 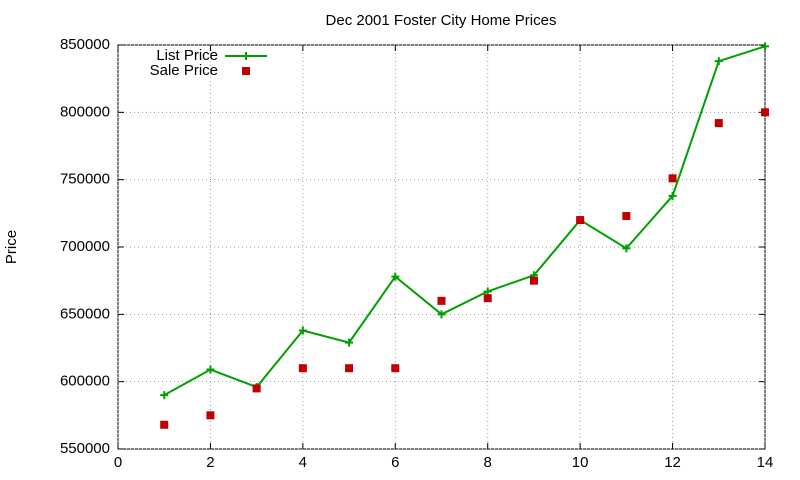 I want to click on y-tick-label: 650000, so click(x=85, y=313).